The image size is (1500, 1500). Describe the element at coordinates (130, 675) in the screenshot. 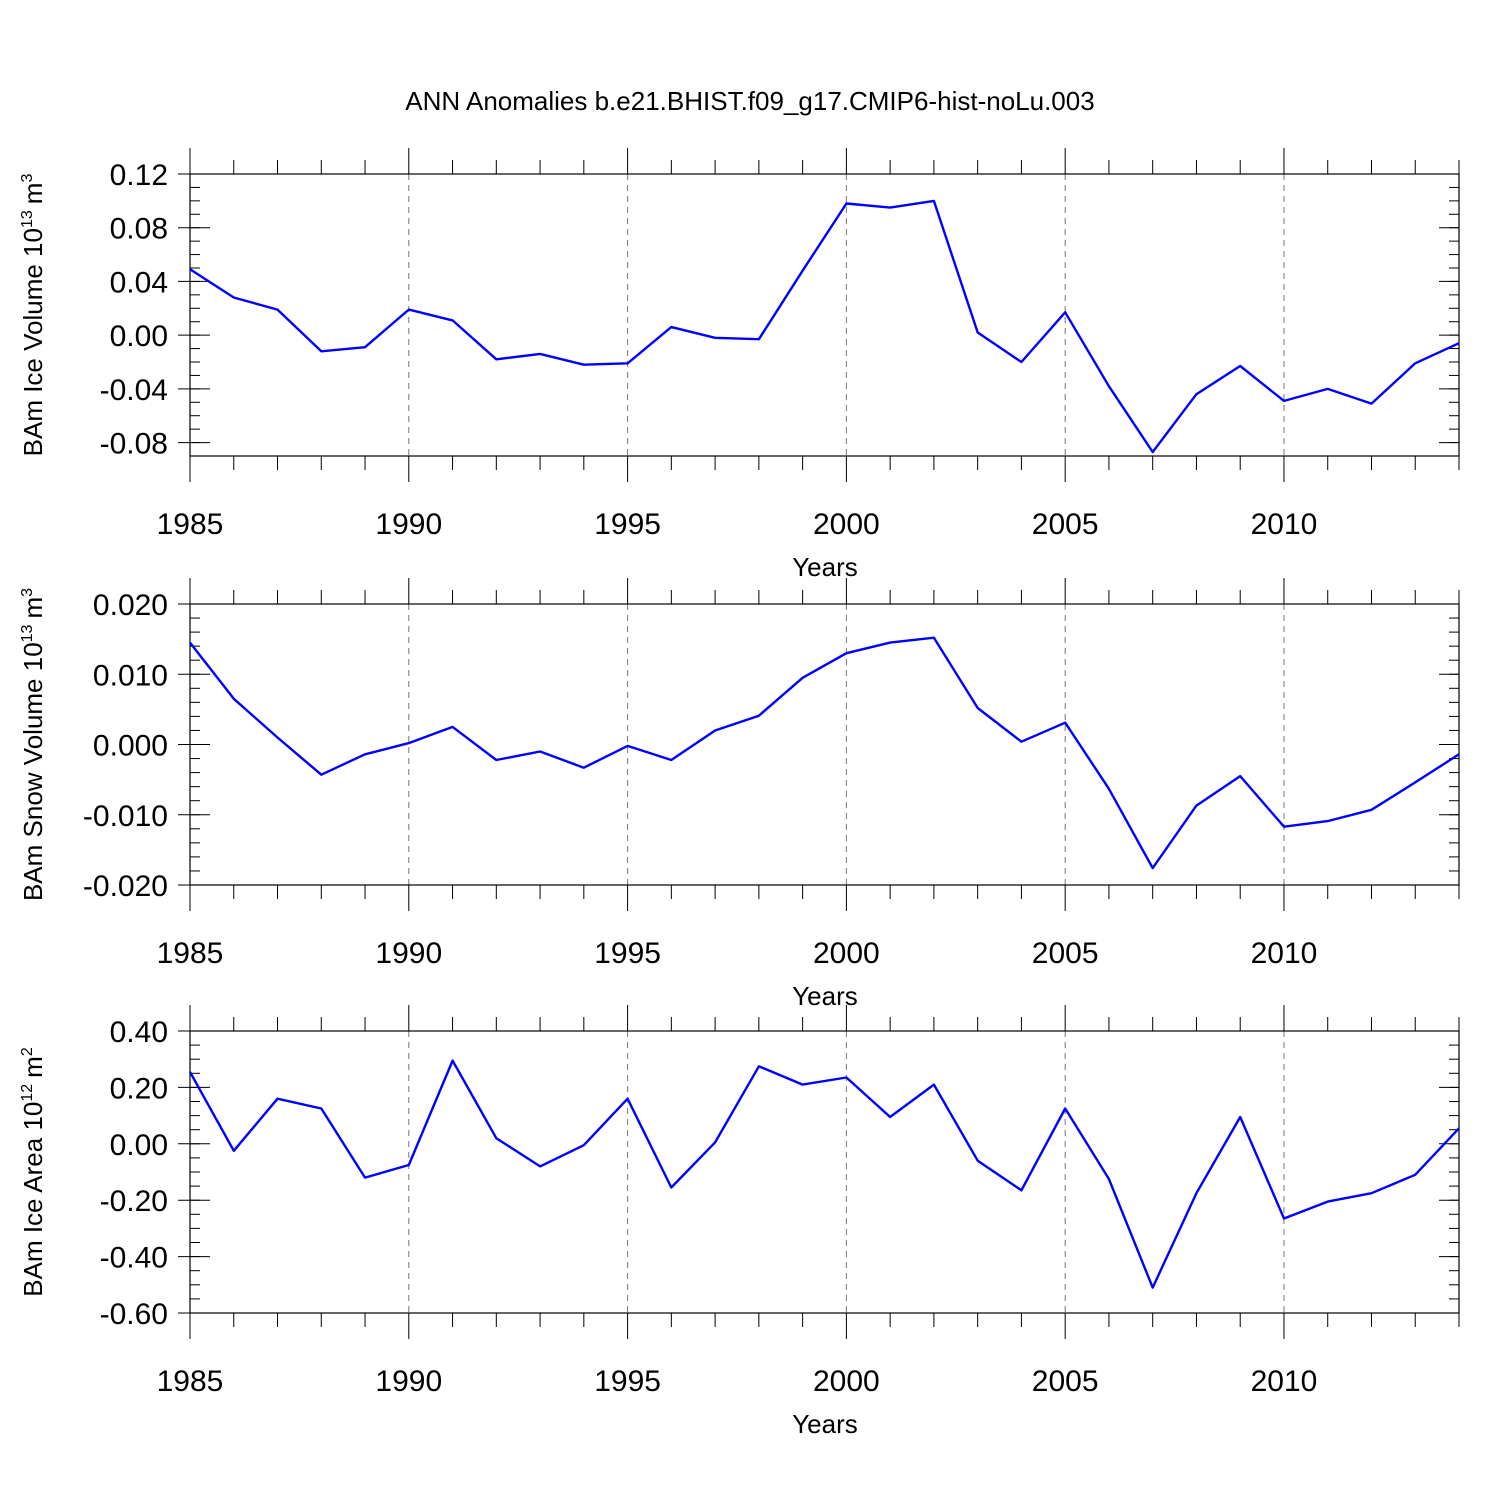

I see `y-tick-label: 0.010` at that location.